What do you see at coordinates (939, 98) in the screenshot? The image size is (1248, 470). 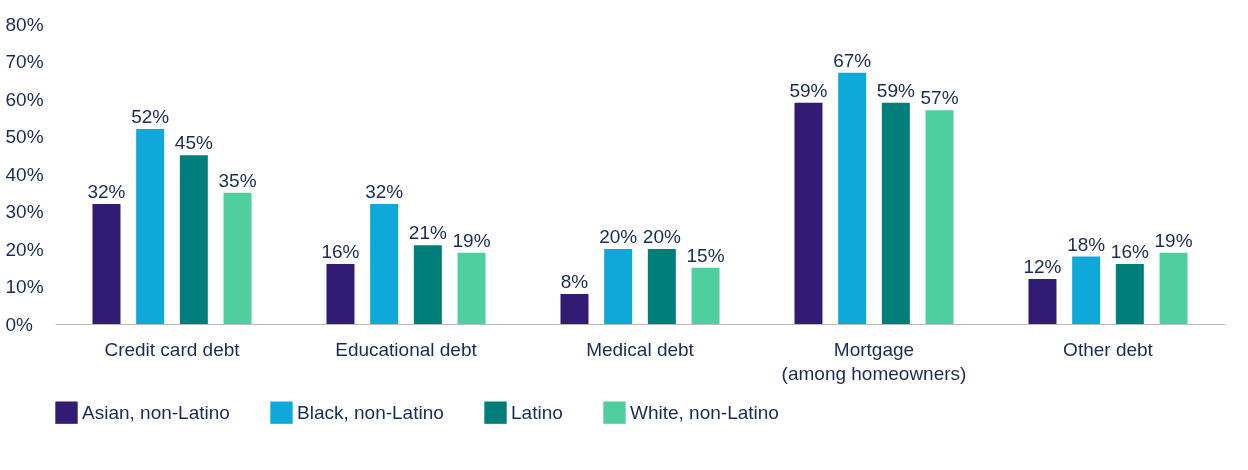 I see `text: 57%` at bounding box center [939, 98].